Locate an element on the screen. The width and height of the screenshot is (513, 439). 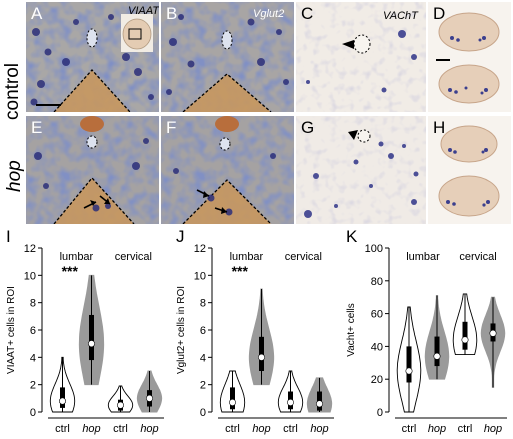
panel-label-b: B is located at coordinates (172, 13).